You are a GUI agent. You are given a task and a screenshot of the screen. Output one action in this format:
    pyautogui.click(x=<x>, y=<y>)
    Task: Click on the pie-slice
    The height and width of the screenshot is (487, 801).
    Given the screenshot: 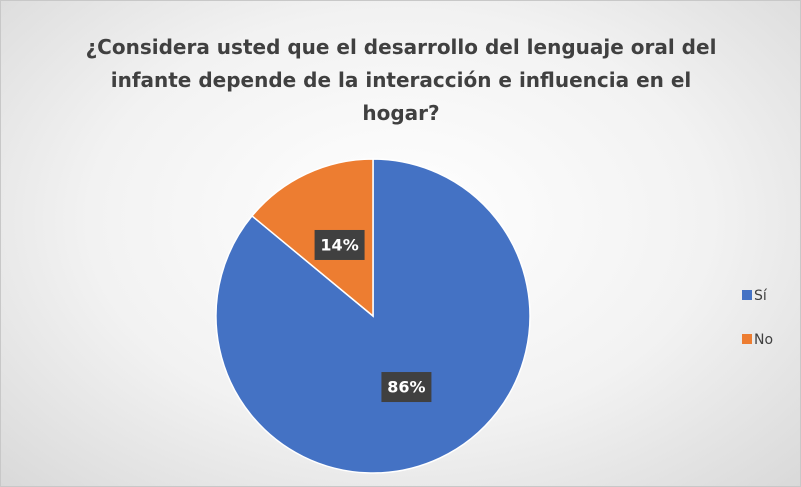 What is the action you would take?
    pyautogui.click(x=312, y=238)
    